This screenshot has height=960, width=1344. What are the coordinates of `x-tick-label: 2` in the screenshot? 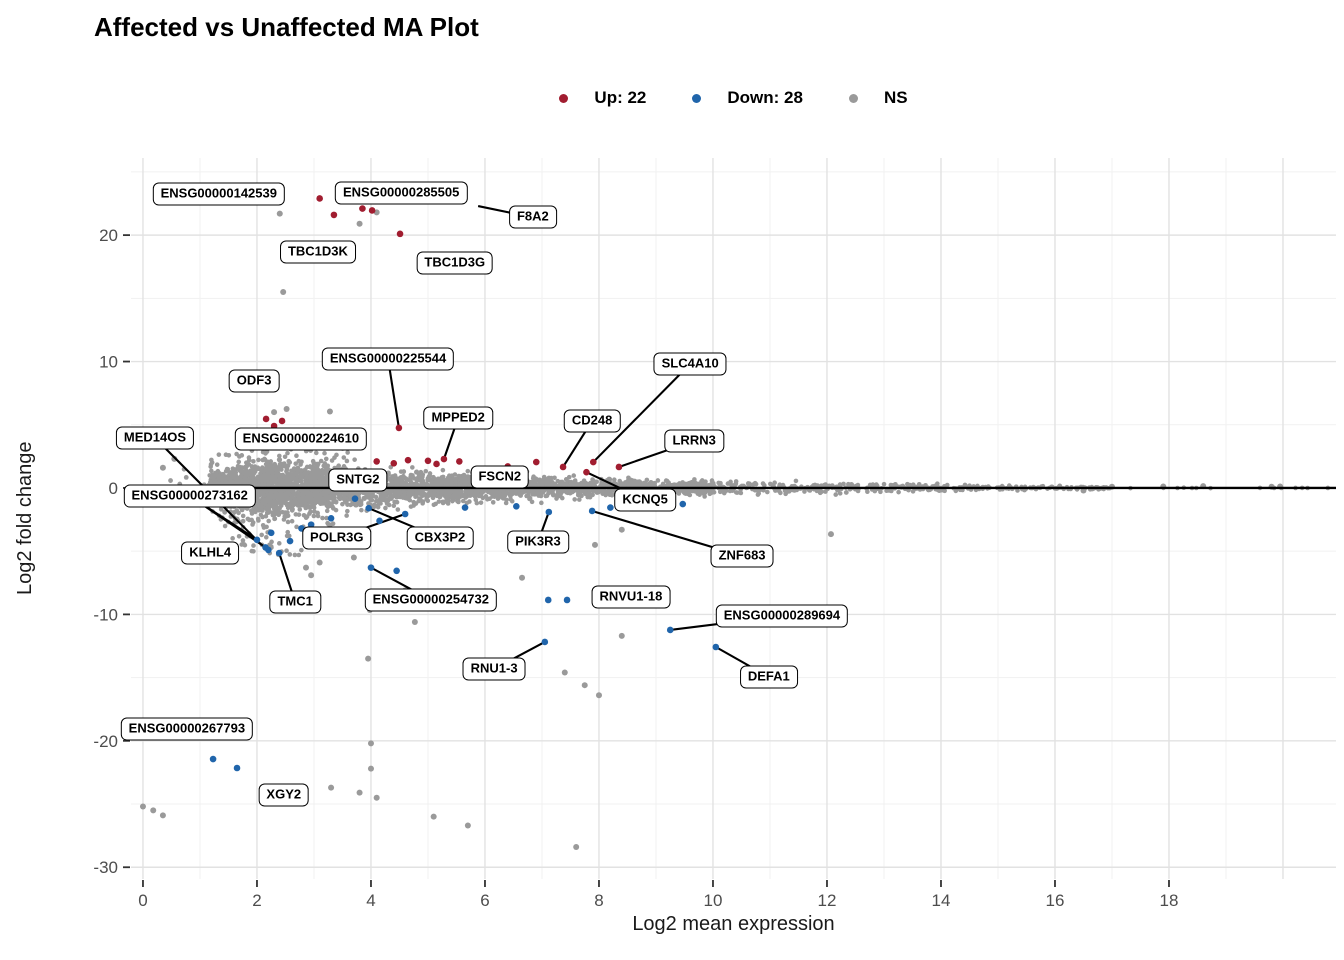 It's located at (256, 900).